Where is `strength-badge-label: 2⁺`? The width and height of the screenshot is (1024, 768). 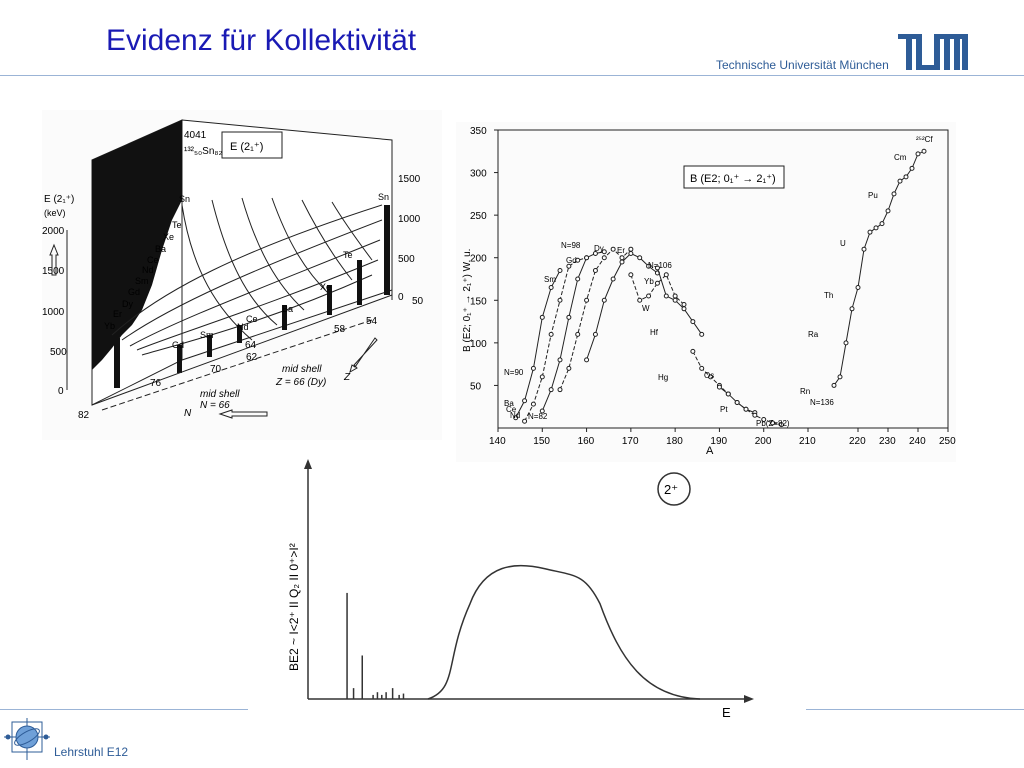 strength-badge-label: 2⁺ is located at coordinates (671, 489).